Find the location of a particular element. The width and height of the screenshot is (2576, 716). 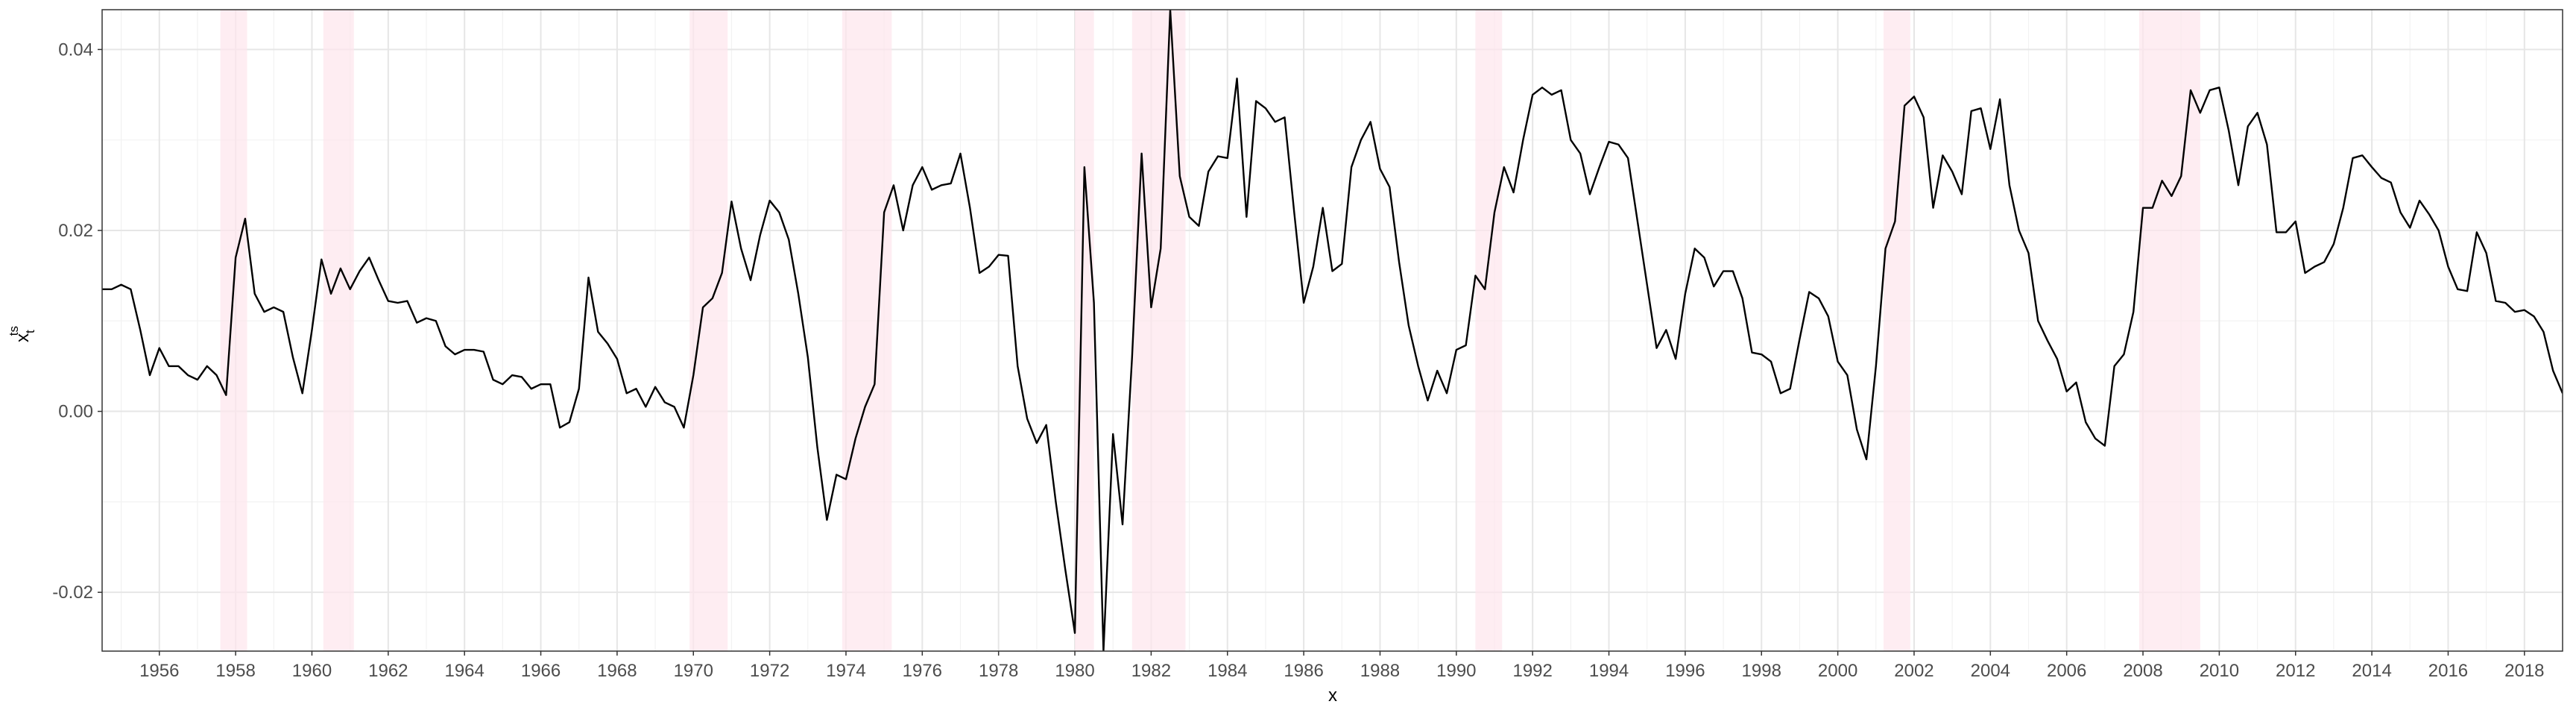

y-tick-label: 0.04 is located at coordinates (75, 50).